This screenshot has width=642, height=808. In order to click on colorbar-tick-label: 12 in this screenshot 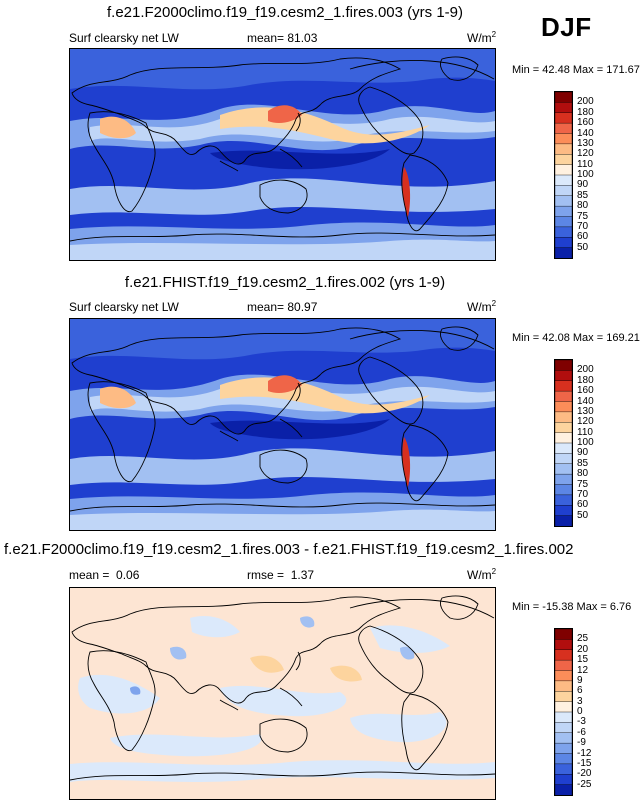, I will do `click(583, 670)`.